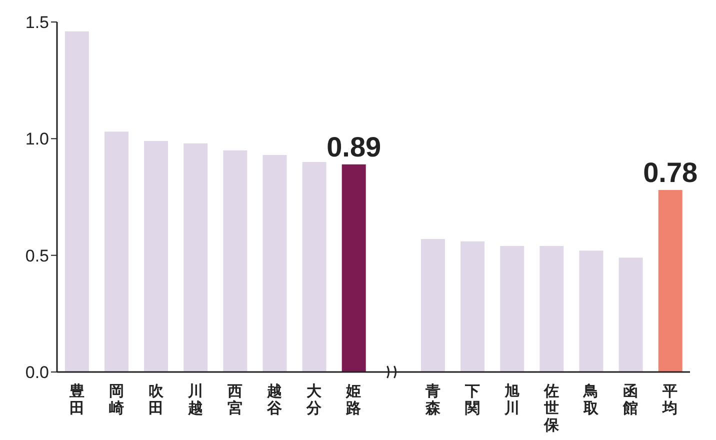 The height and width of the screenshot is (440, 716). What do you see at coordinates (76, 399) in the screenshot?
I see `x-tick-label: 豊田` at bounding box center [76, 399].